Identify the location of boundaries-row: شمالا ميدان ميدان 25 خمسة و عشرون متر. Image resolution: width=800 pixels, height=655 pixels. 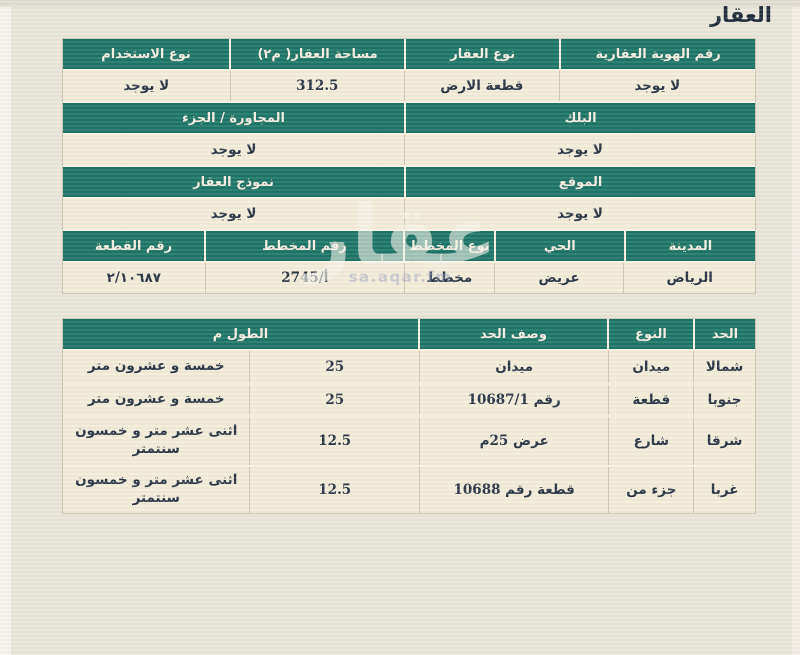
(409, 367).